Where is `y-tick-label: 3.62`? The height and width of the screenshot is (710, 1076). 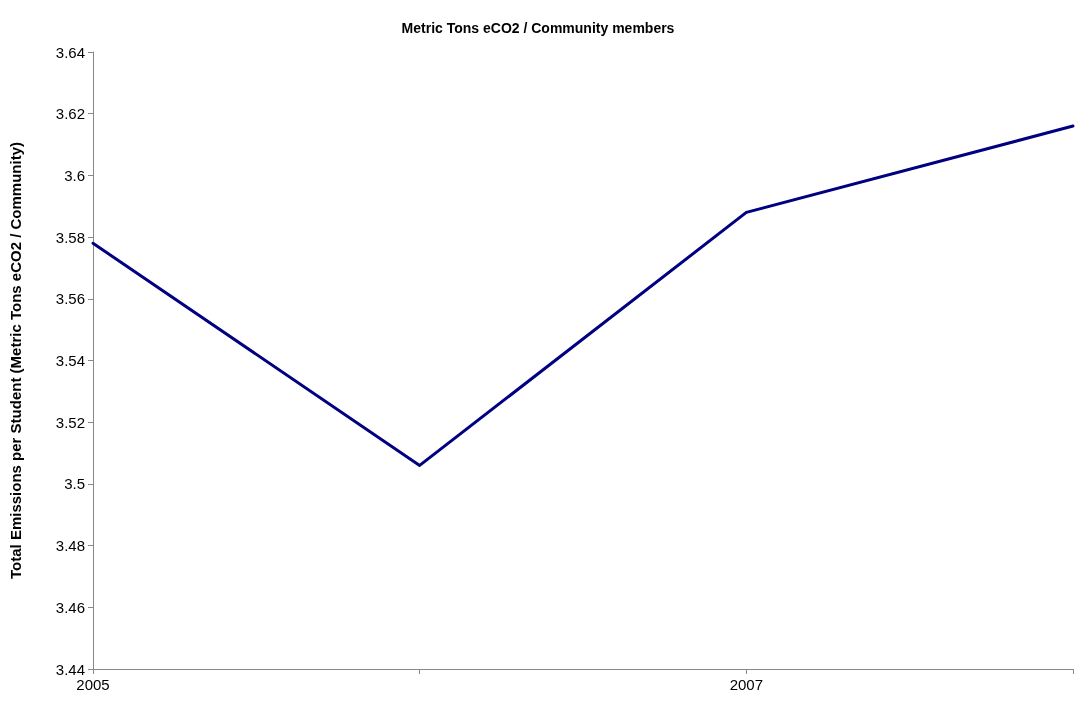
y-tick-label: 3.62 is located at coordinates (70, 114).